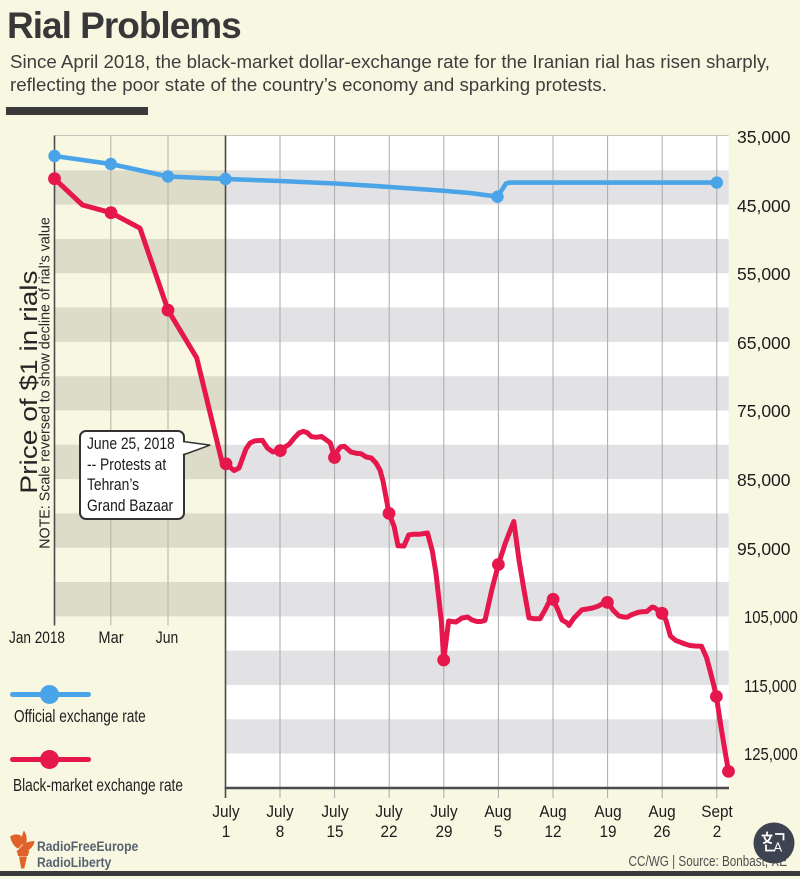 This screenshot has width=800, height=879. Describe the element at coordinates (778, 847) in the screenshot. I see `svg-text: A` at that location.